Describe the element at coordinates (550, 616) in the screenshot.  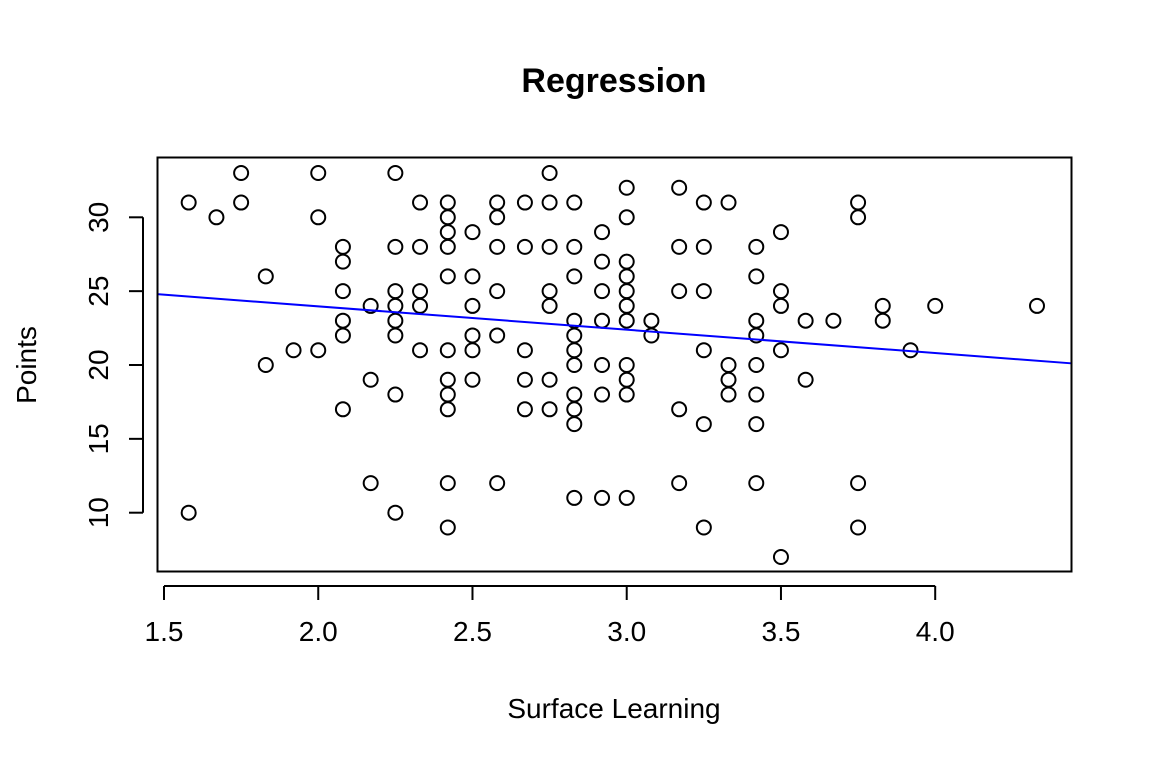
I see `x-axis: 1.5 2.0 2.5 3.0 3.5 4.0` at that location.